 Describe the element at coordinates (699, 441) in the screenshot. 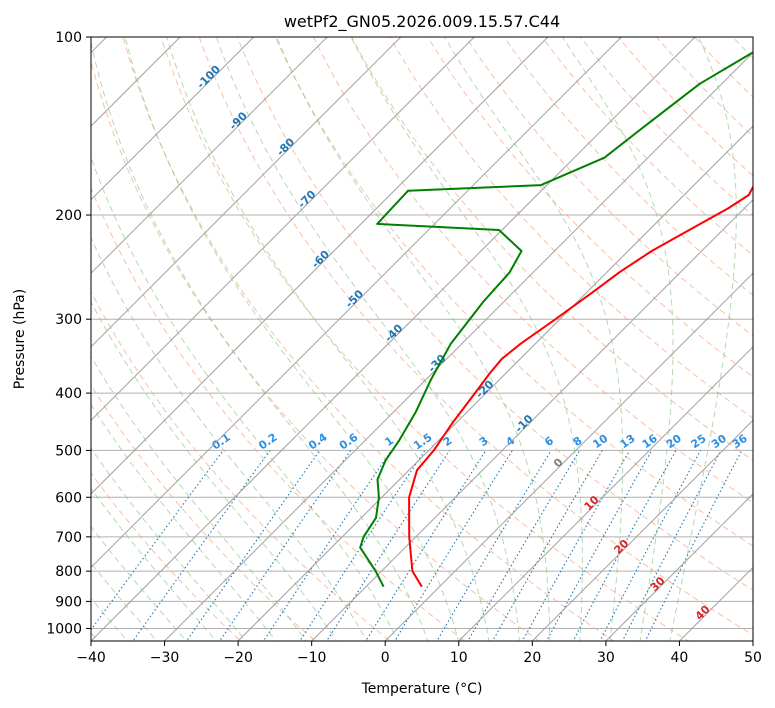

I see `mixing-ratio-label: 25` at that location.